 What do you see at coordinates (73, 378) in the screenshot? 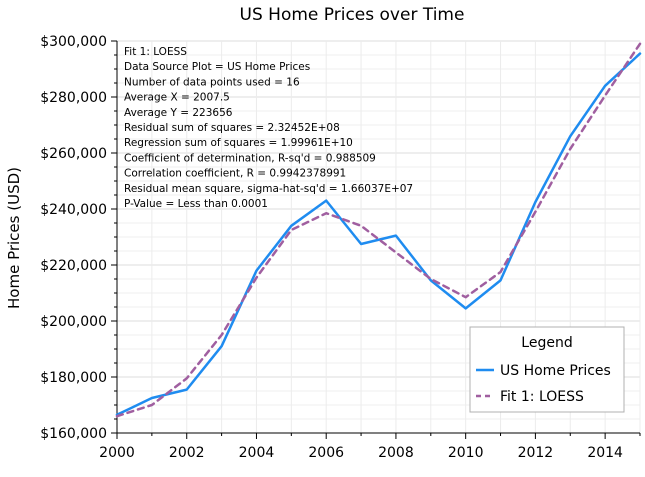
I see `y-tick-label: $180,000` at bounding box center [73, 378].